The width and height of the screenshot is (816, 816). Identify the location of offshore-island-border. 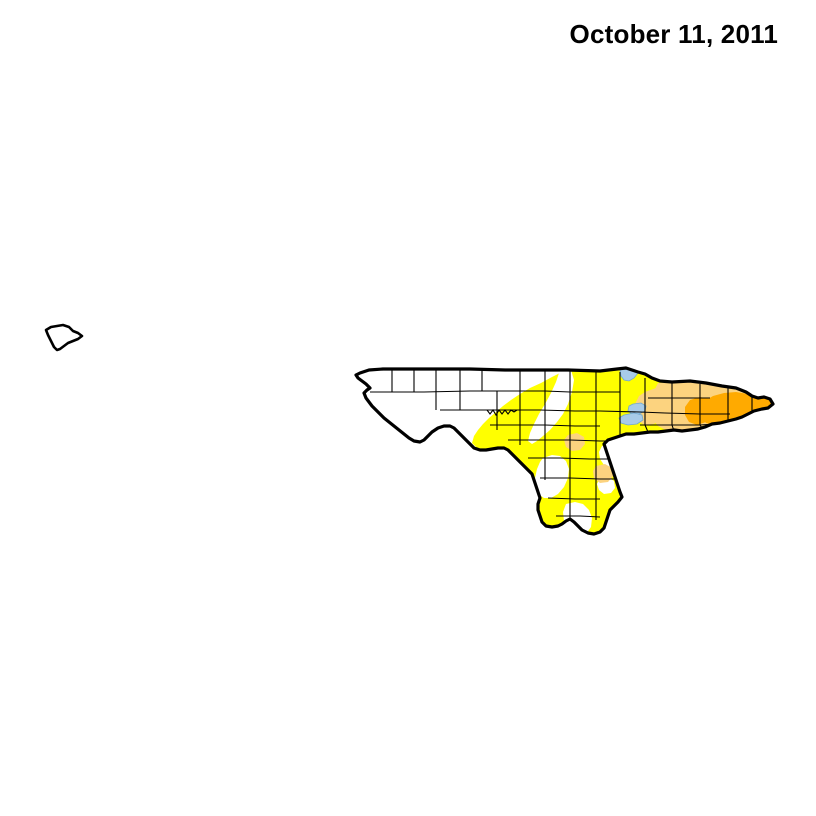
(64, 337).